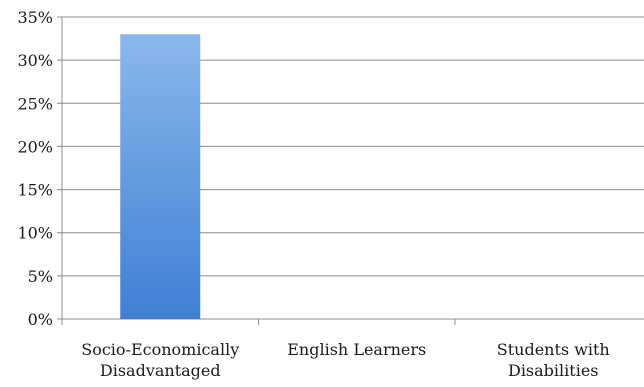  I want to click on y-tick-label: 15%, so click(35, 190).